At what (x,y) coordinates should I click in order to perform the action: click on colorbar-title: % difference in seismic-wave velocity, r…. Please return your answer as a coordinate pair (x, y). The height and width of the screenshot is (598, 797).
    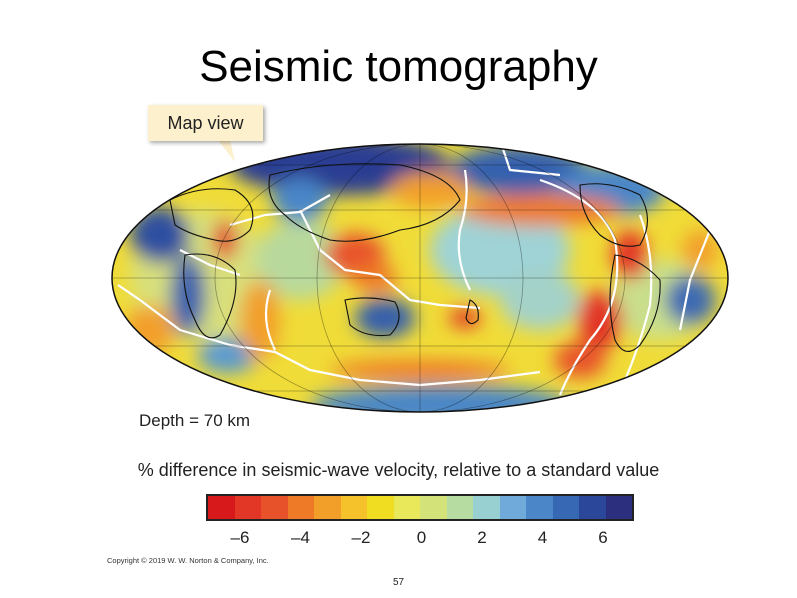
    Looking at the image, I should click on (398, 470).